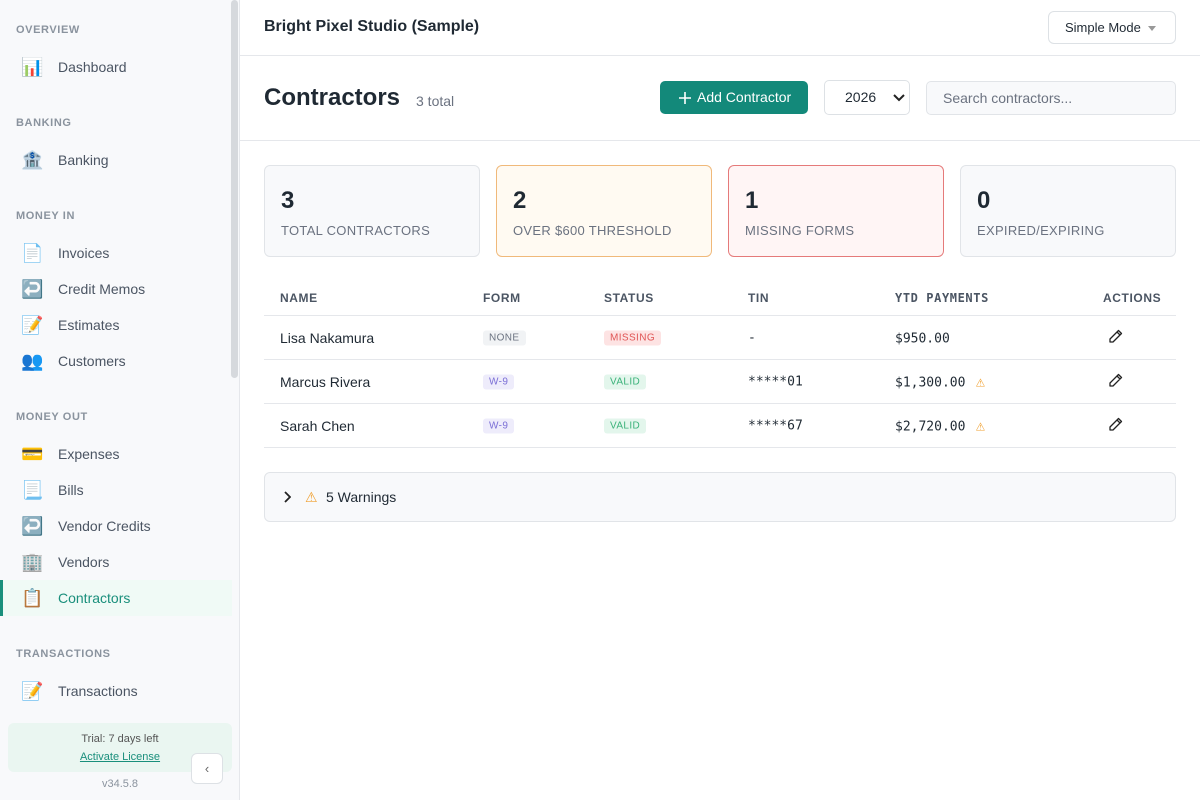 This screenshot has width=1200, height=800. I want to click on nav-item: ↩️ Credit Memos, so click(116, 289).